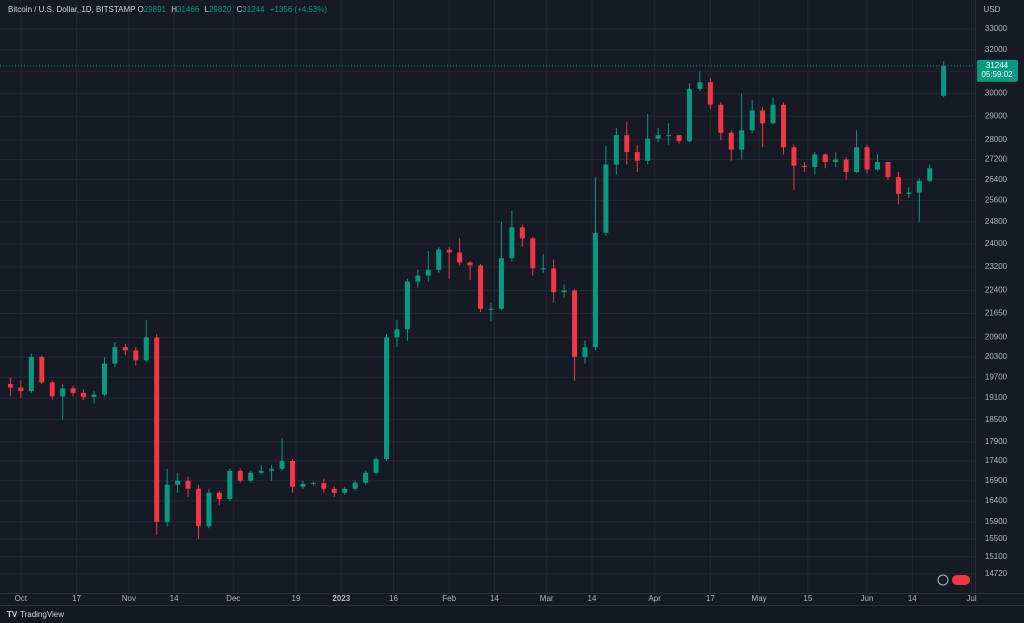 The image size is (1024, 623). What do you see at coordinates (996, 336) in the screenshot?
I see `y-tick-label: 20900` at bounding box center [996, 336].